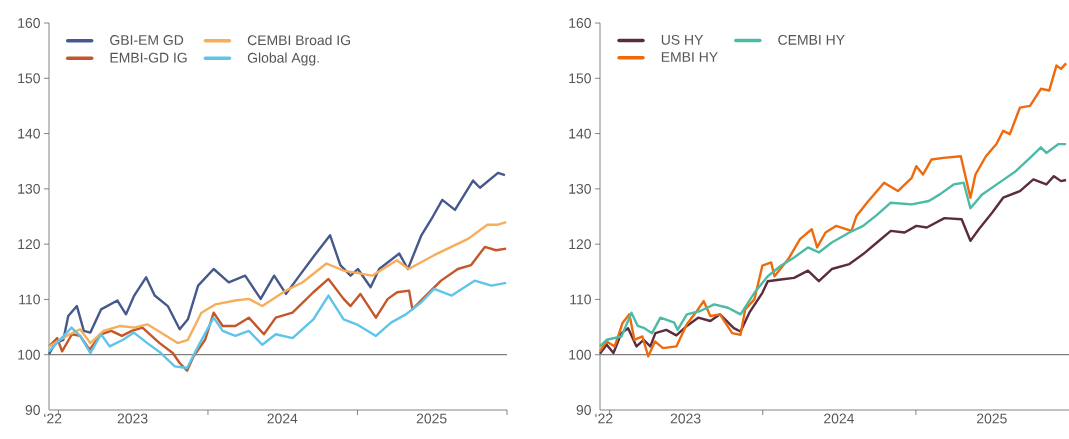 This screenshot has width=1069, height=439. Describe the element at coordinates (682, 39) in the screenshot. I see `legend-label: US HY` at that location.